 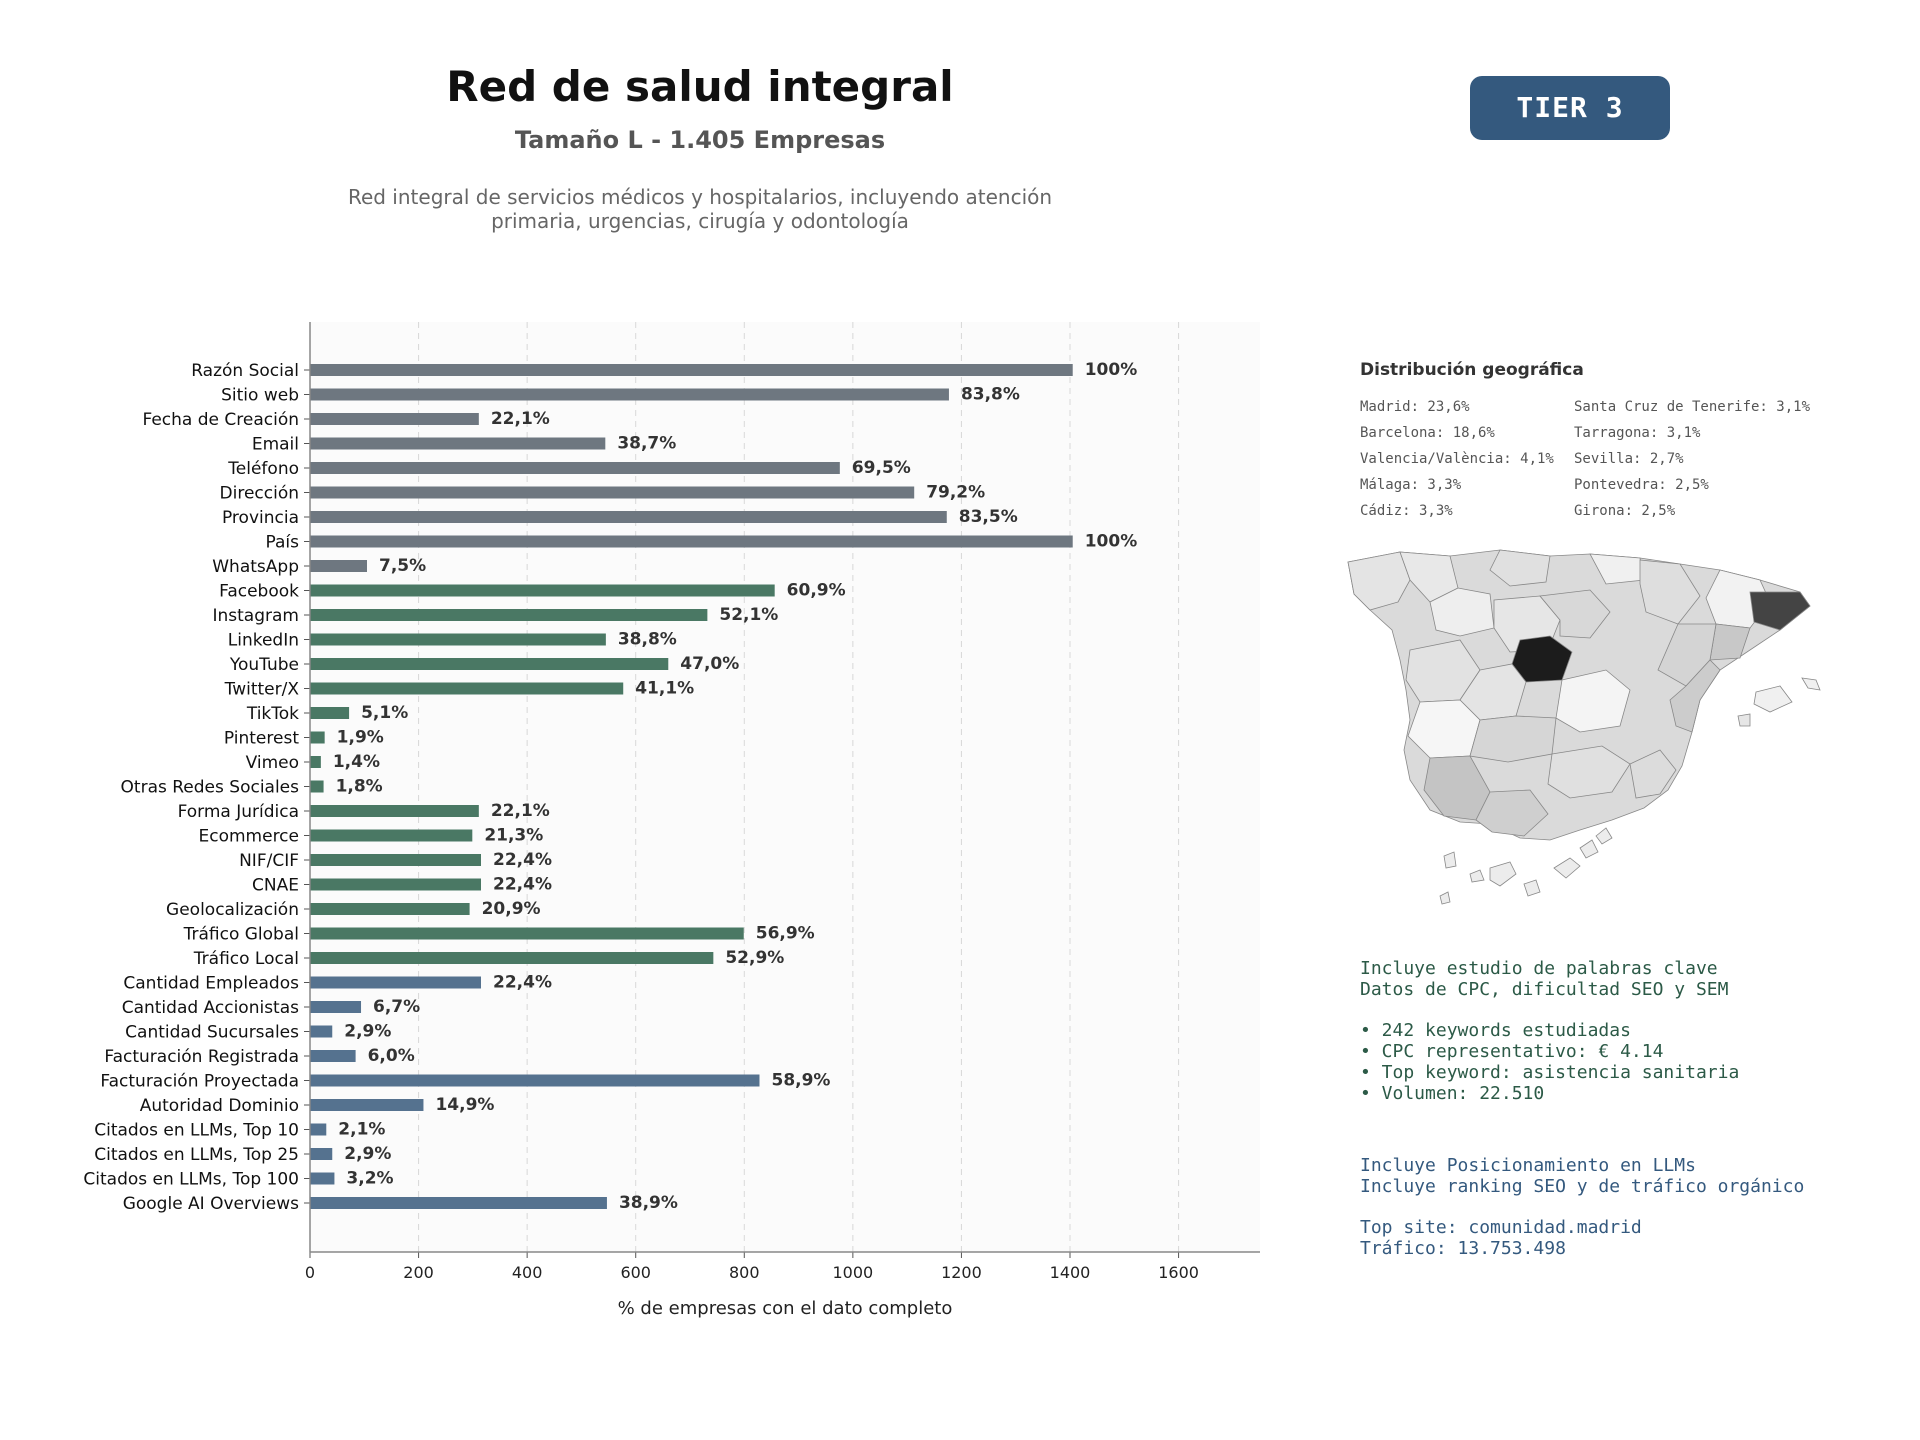 What do you see at coordinates (361, 1130) in the screenshot?
I see `value-label: 2,1%` at bounding box center [361, 1130].